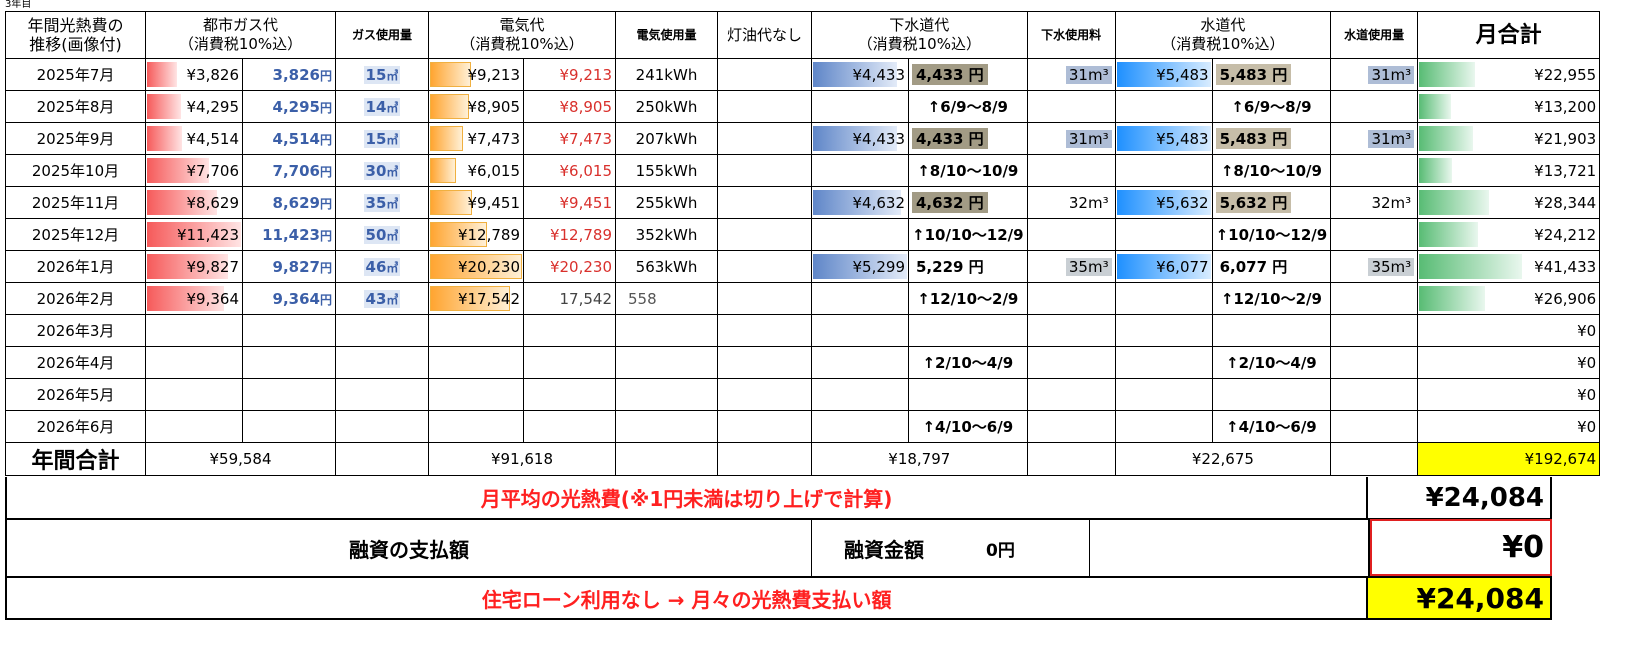 The image size is (1652, 667). I want to click on month-label: 2026年4月, so click(75, 362).